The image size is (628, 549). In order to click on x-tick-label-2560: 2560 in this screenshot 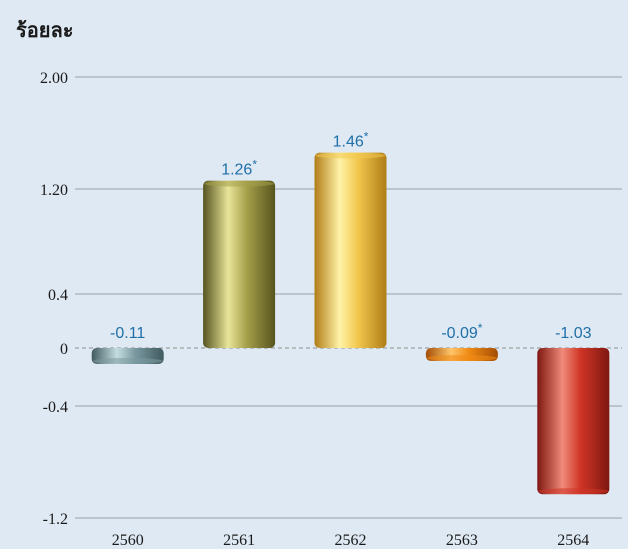, I will do `click(128, 540)`.